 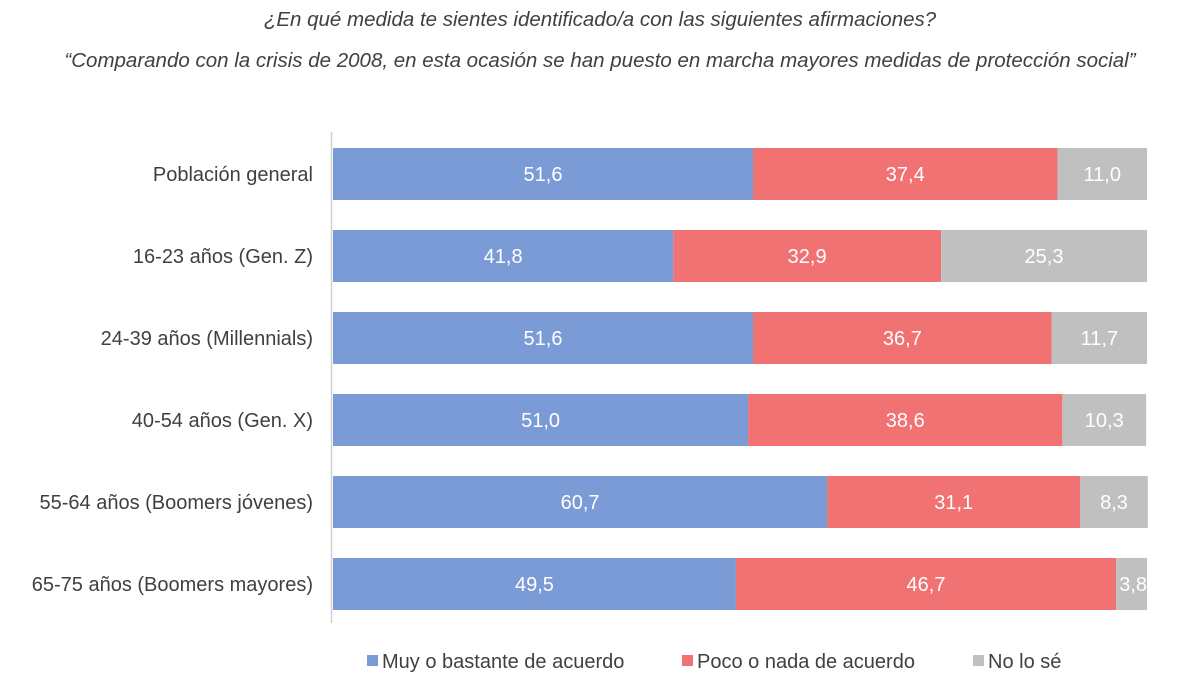 I want to click on category-label: 40-54 años (Gen. X), so click(x=222, y=421).